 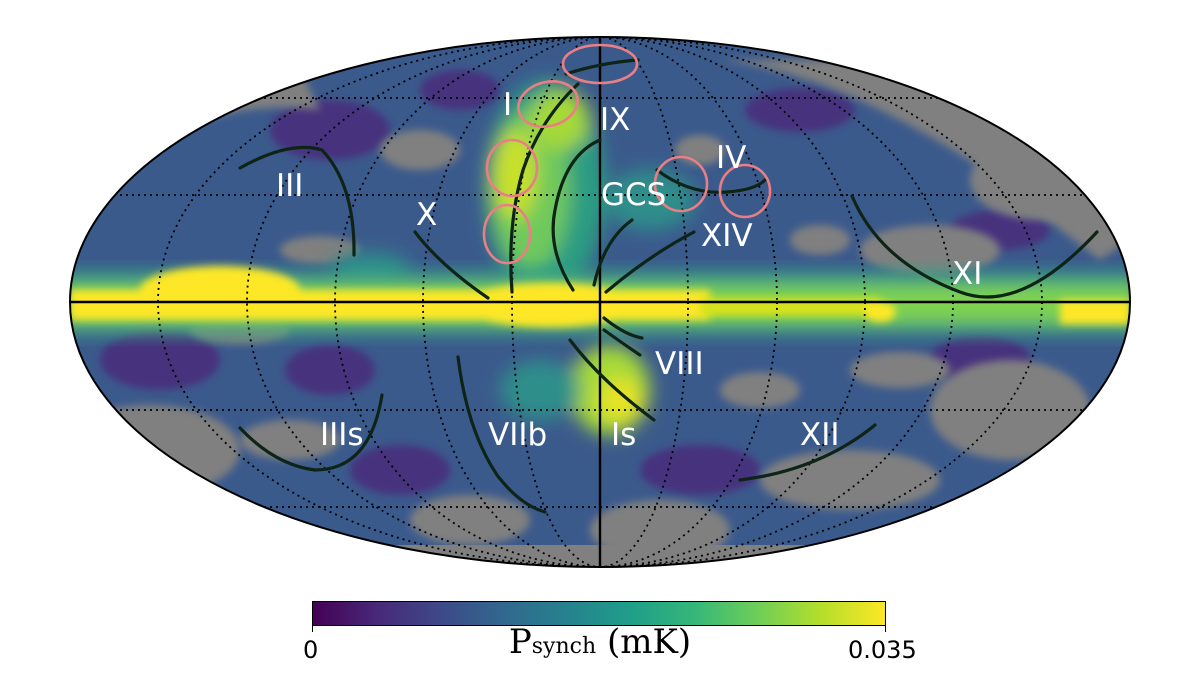 What do you see at coordinates (622, 342) in the screenshot?
I see `track-VIII-b` at bounding box center [622, 342].